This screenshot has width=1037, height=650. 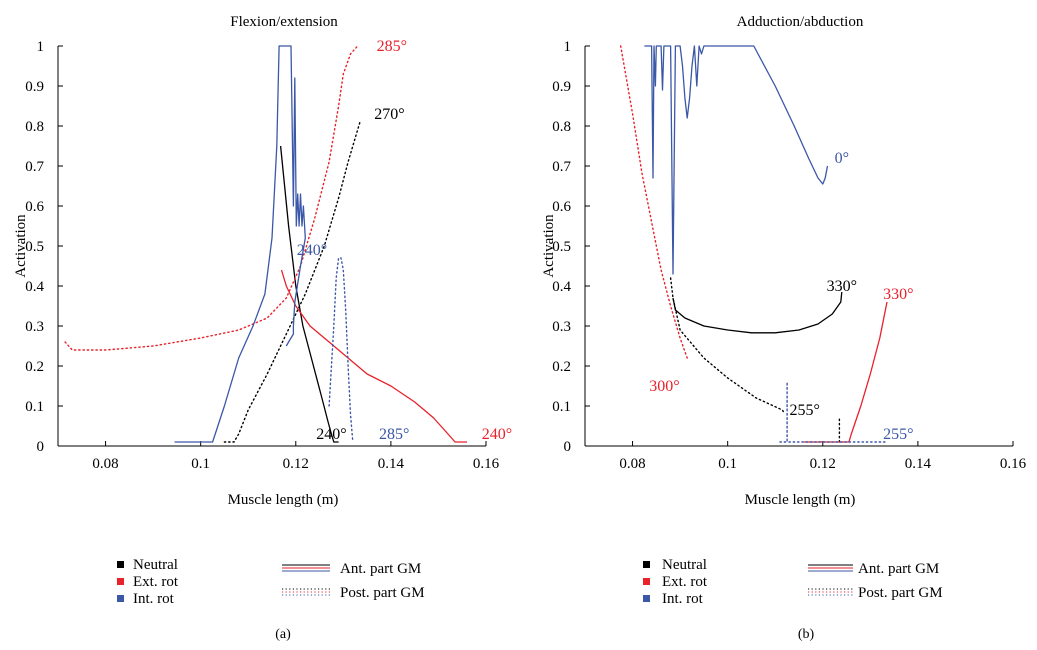 What do you see at coordinates (154, 599) in the screenshot?
I see `legend-a-int-rot-label: Int. rot` at bounding box center [154, 599].